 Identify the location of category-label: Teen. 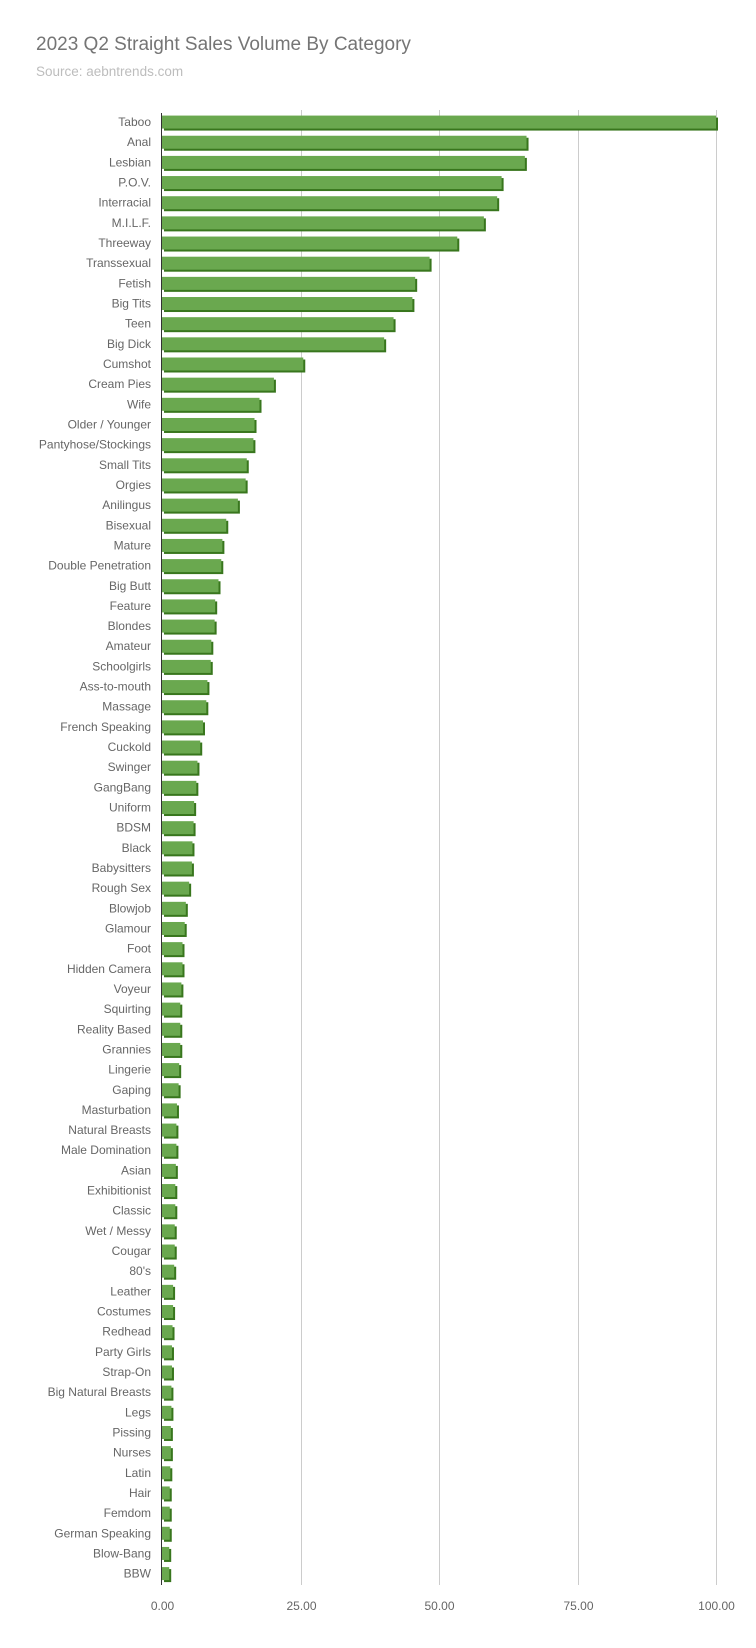
(138, 324).